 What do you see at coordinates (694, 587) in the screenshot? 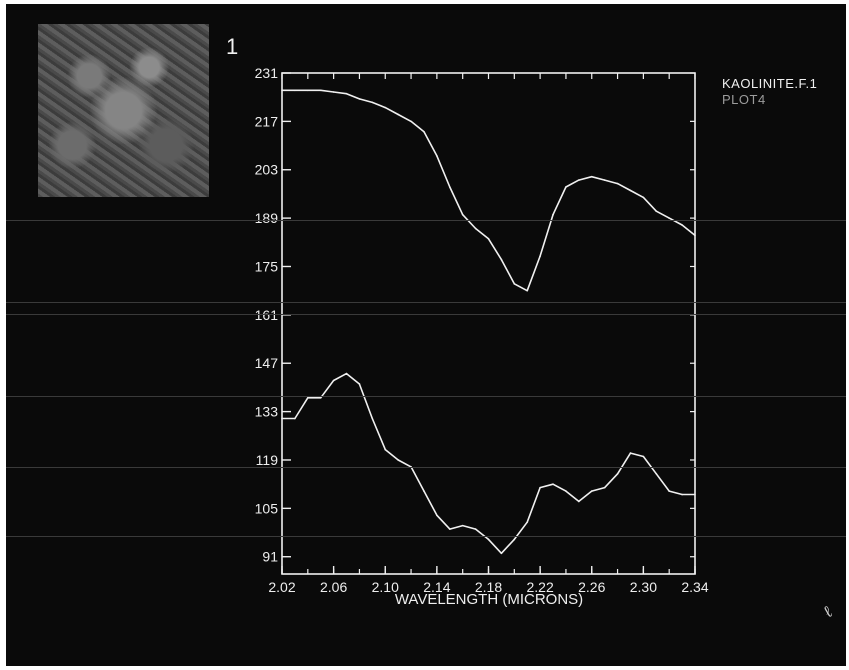
I see `x-tick-label: 2.34` at bounding box center [694, 587].